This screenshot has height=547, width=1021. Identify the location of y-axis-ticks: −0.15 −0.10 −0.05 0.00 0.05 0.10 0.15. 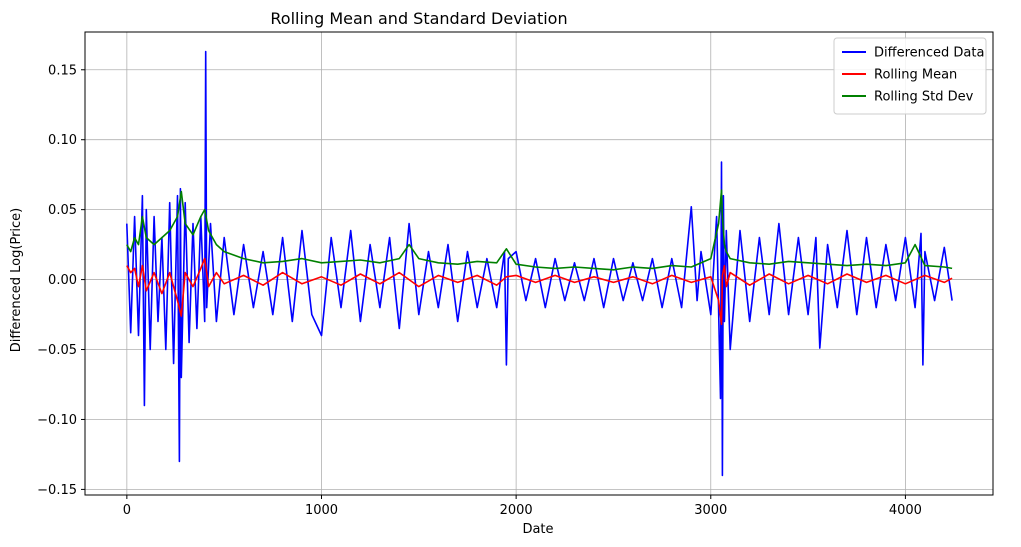
(61, 280).